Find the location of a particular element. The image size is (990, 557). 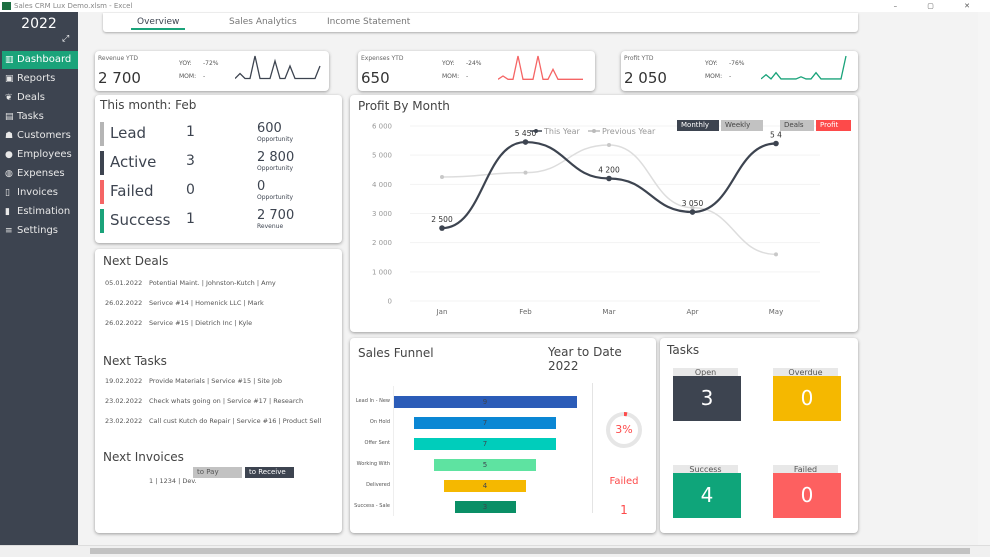

item-date: 05.01.2022 is located at coordinates (124, 283).